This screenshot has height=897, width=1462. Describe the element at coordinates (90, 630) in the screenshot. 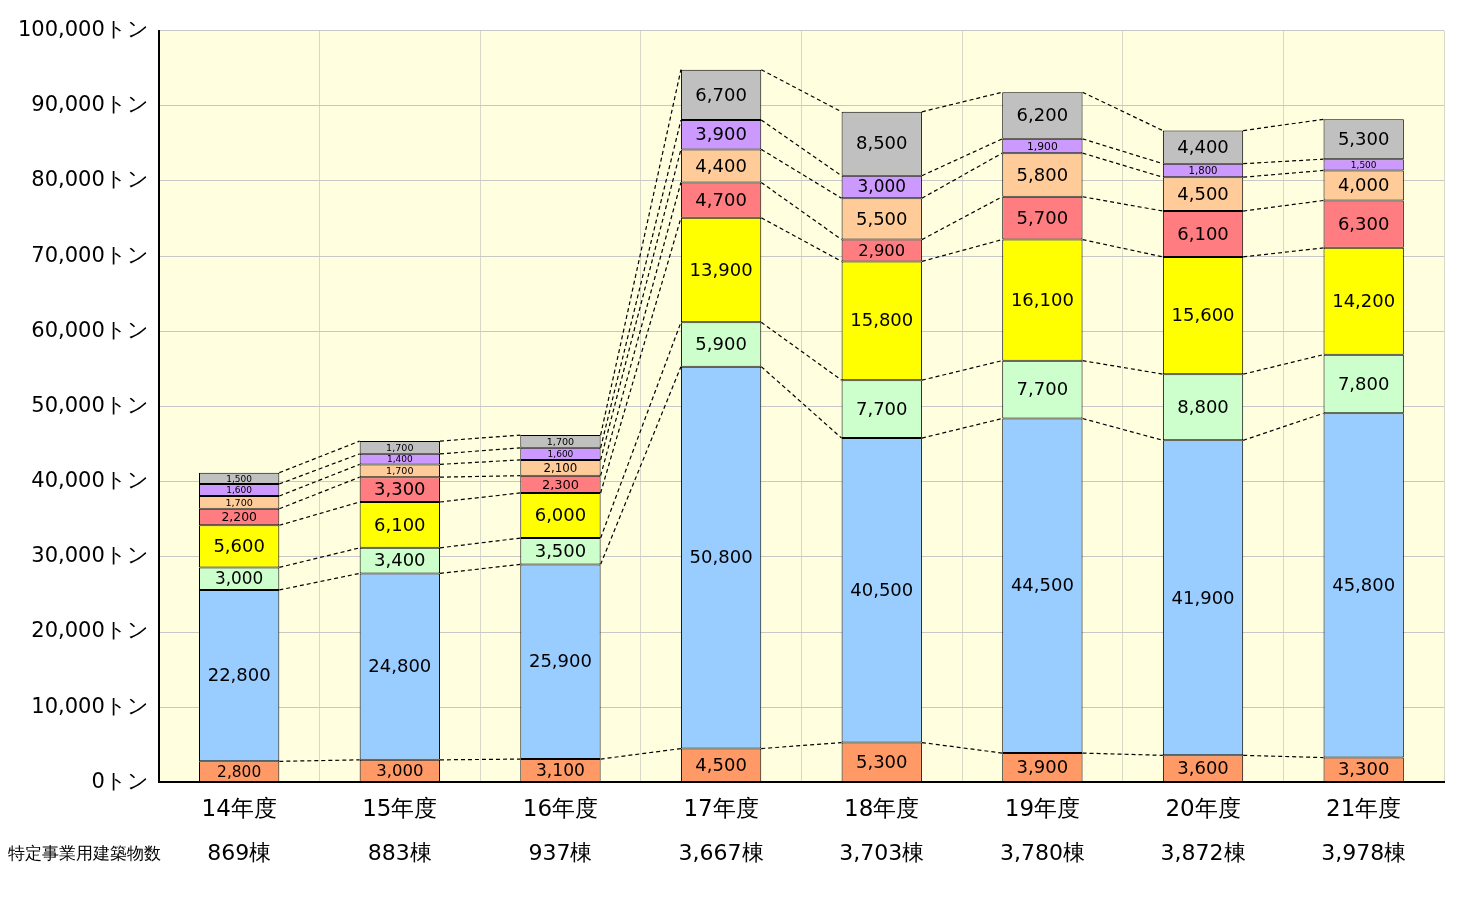

I see `y-tick-label: 20,000トン` at that location.